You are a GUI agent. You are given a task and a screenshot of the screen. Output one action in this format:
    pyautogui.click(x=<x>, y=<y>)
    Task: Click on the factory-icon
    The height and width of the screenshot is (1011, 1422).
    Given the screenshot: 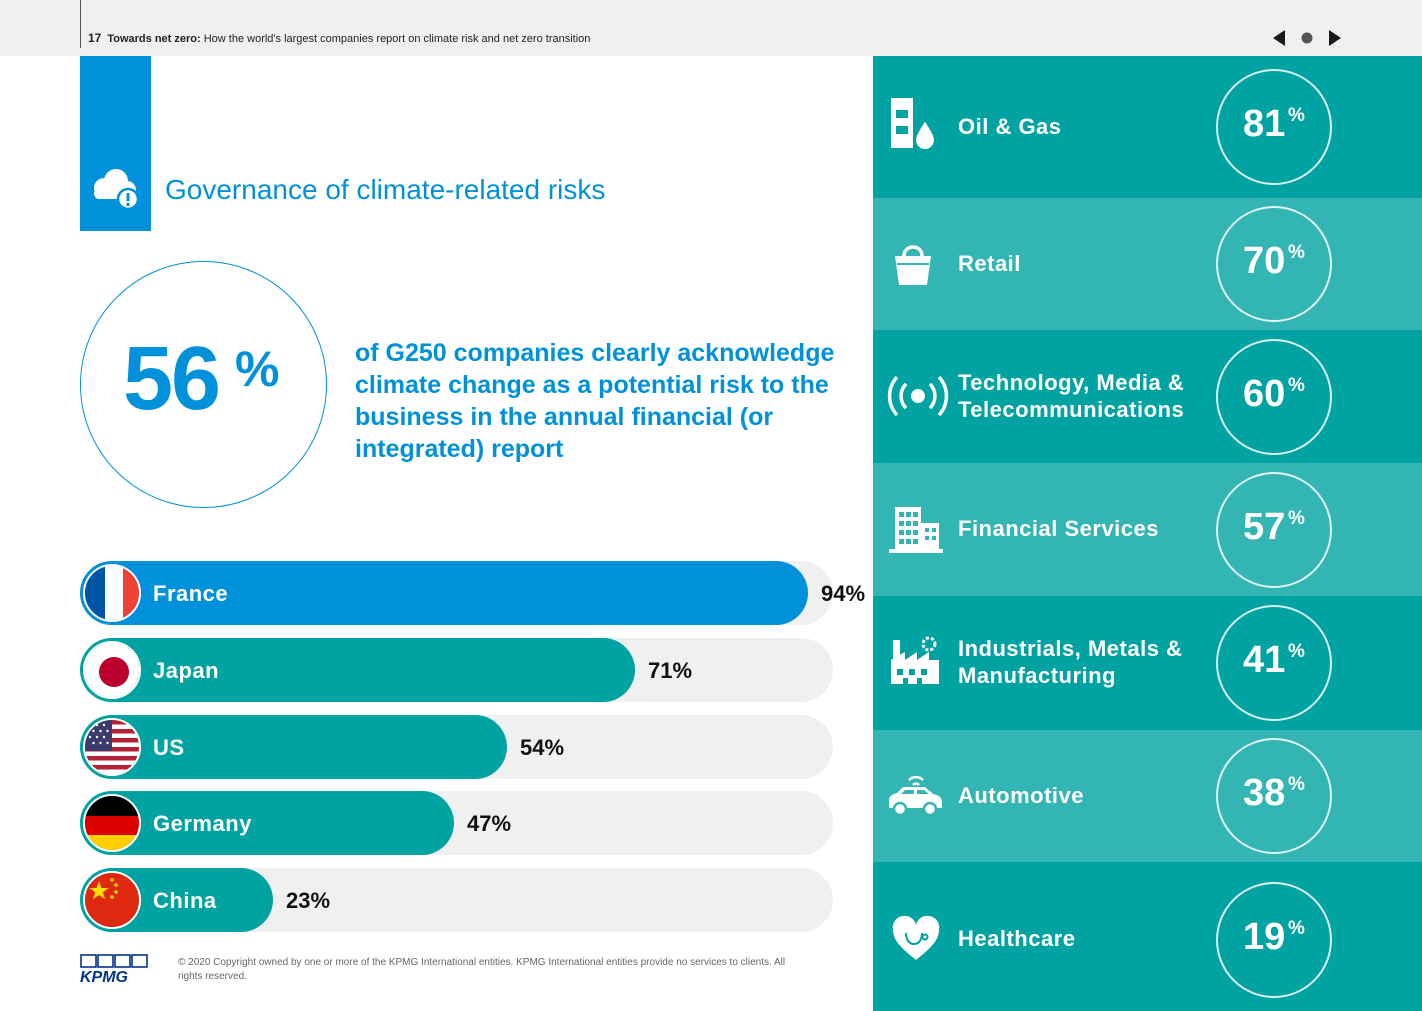 What is the action you would take?
    pyautogui.click(x=915, y=660)
    